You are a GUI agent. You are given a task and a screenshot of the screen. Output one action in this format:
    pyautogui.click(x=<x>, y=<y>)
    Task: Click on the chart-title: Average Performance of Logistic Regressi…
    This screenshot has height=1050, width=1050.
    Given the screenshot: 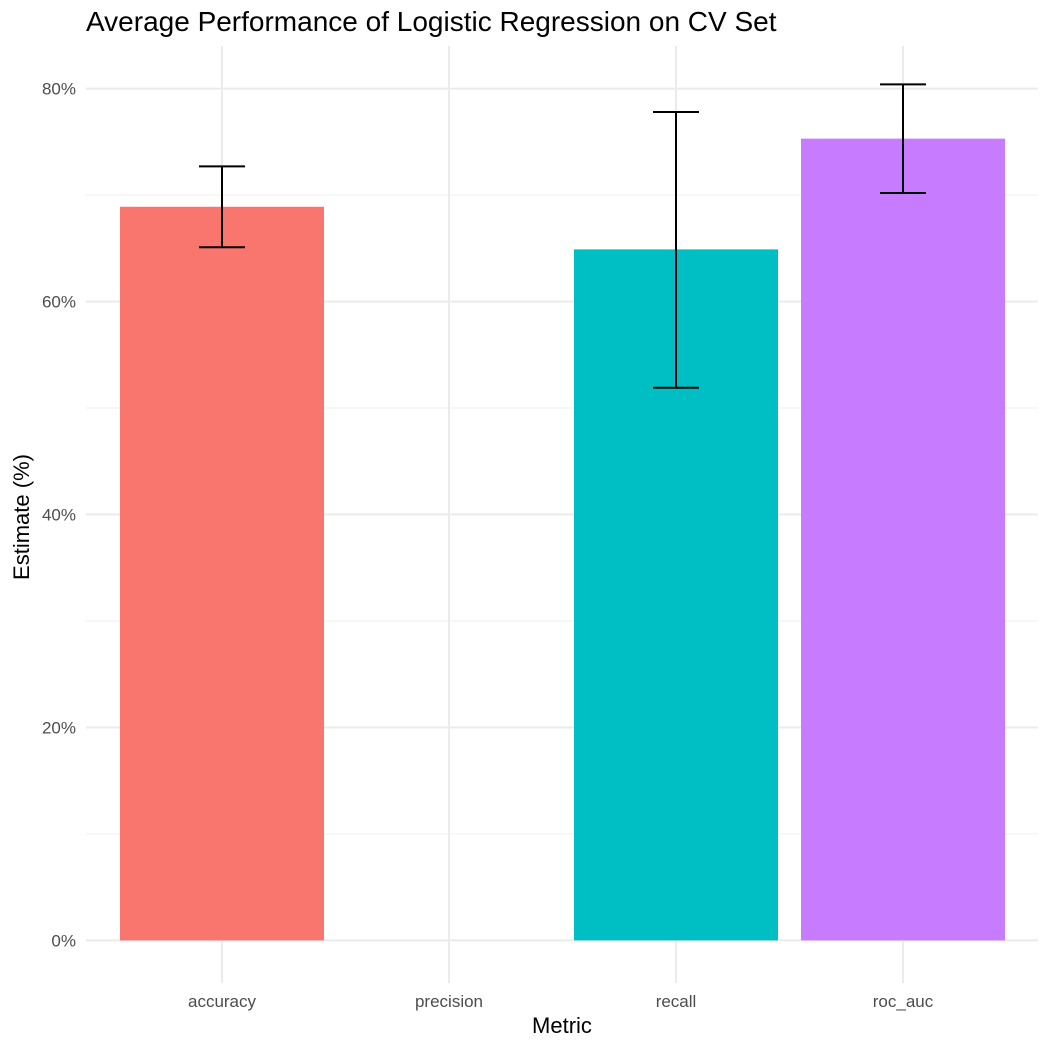 What is the action you would take?
    pyautogui.click(x=431, y=21)
    